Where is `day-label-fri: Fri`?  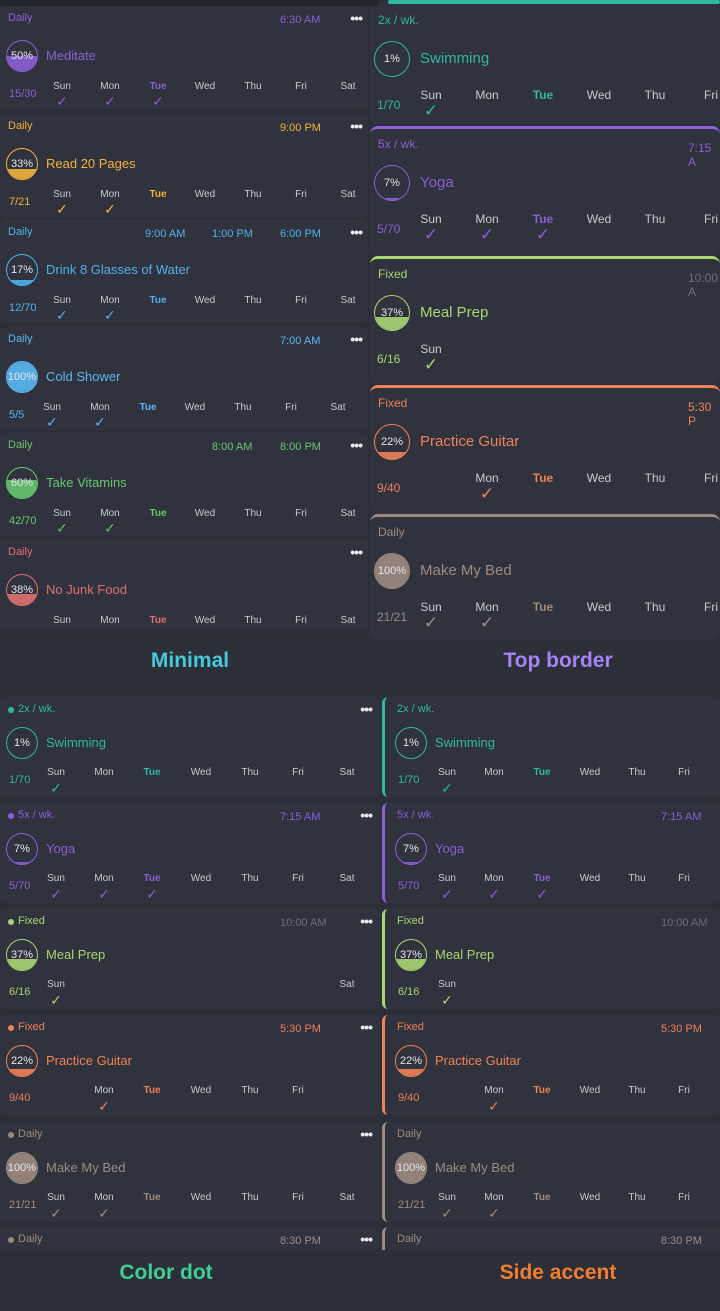
day-label-fri: Fri is located at coordinates (301, 86).